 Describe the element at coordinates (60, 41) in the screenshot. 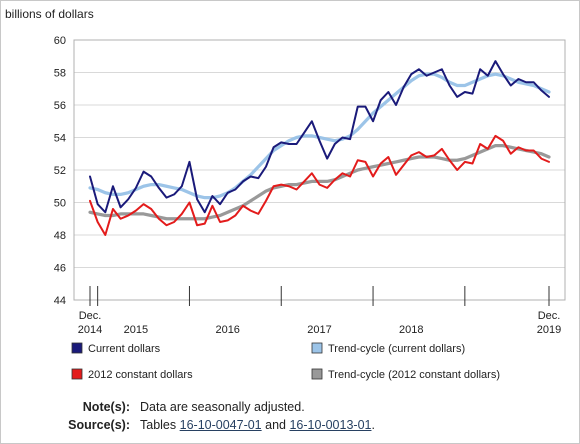

I see `y-tick-label: 60` at that location.